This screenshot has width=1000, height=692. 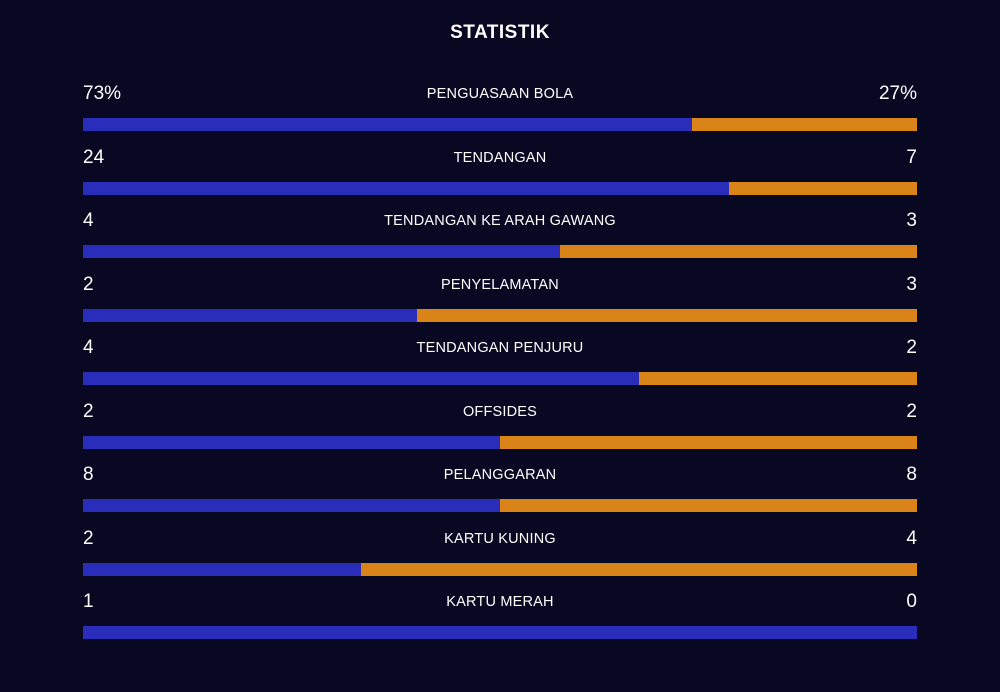 I want to click on page-title: STATISTIK, so click(x=500, y=32).